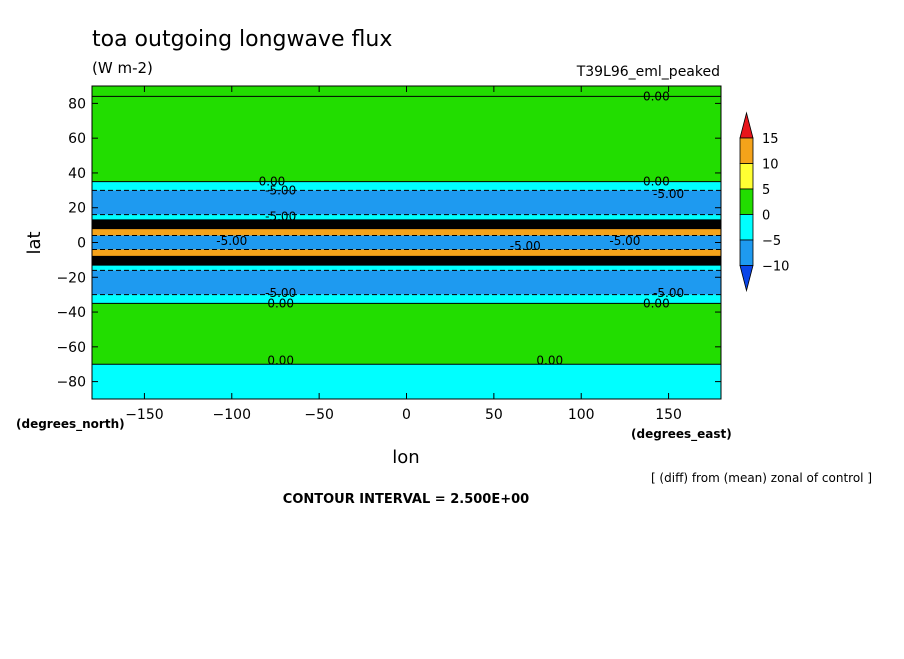 The image size is (904, 659). I want to click on colorbar-label: 0, so click(766, 216).